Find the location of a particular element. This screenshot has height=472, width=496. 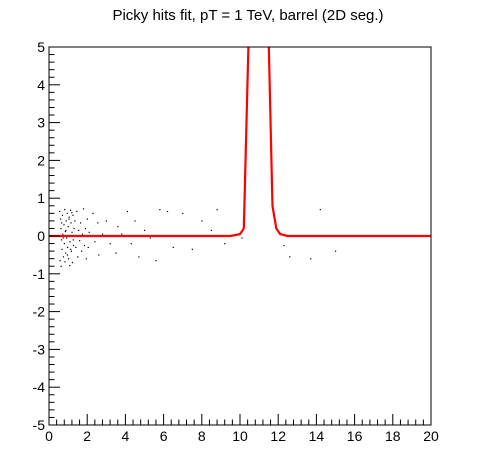

x-tick-label: 16 is located at coordinates (355, 436).